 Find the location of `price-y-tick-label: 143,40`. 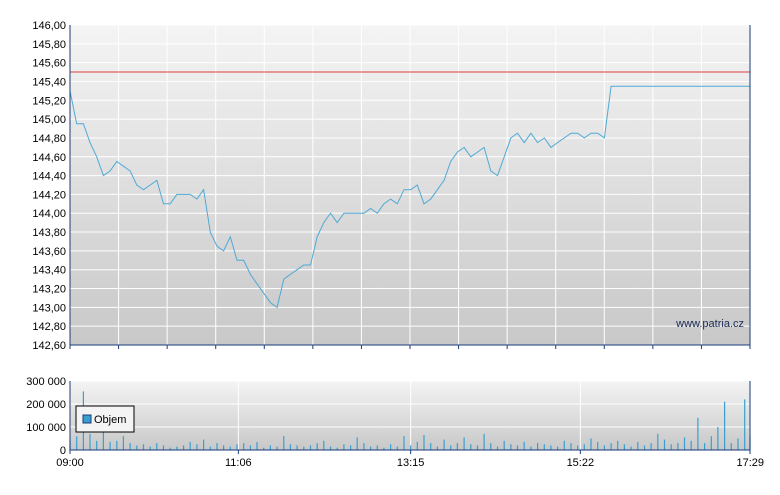

price-y-tick-label: 143,40 is located at coordinates (49, 271).